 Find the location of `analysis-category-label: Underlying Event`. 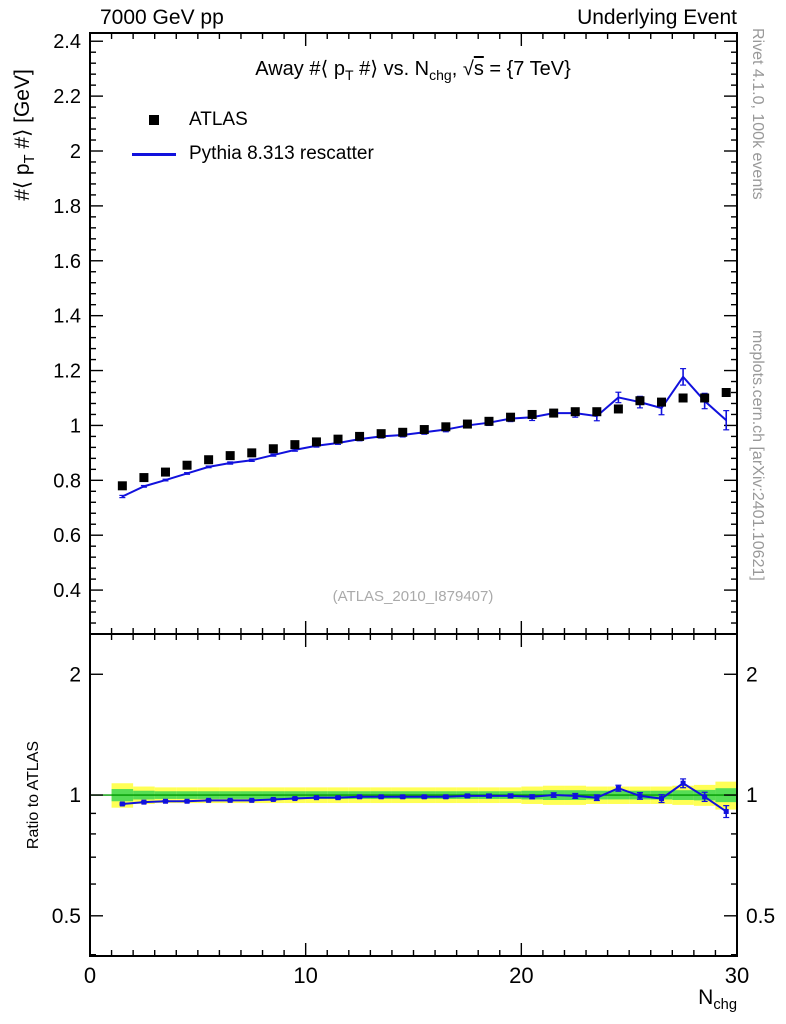

analysis-category-label: Underlying Event is located at coordinates (657, 17).